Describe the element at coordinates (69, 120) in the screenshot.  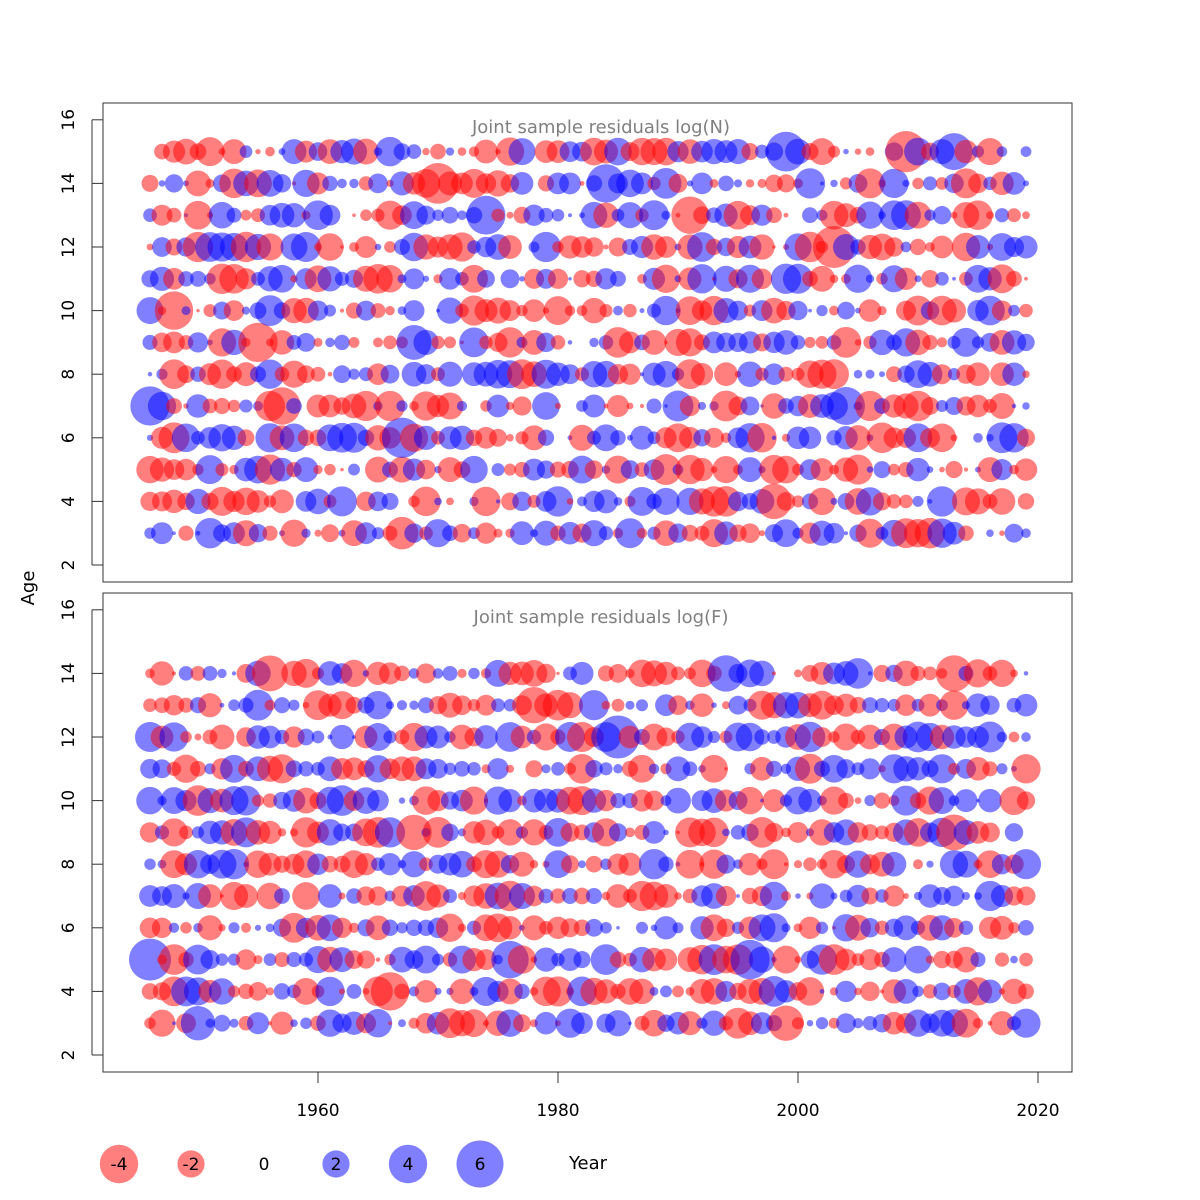
I see `y-tick-label: 16` at that location.